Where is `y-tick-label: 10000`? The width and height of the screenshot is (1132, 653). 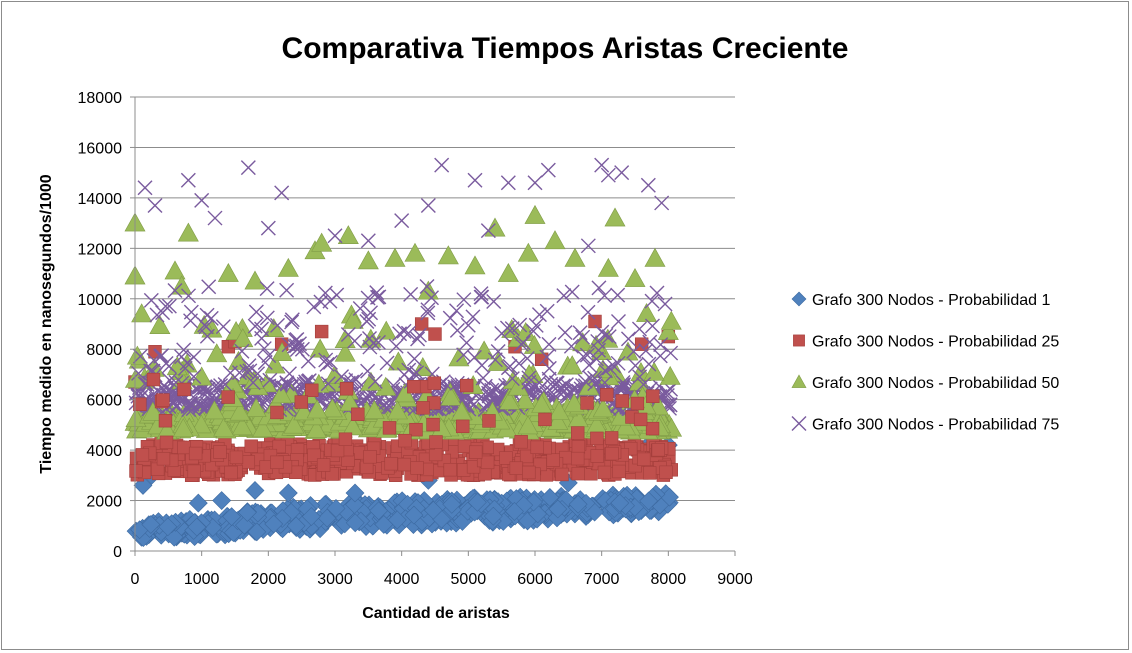 y-tick-label: 10000 is located at coordinates (100, 300).